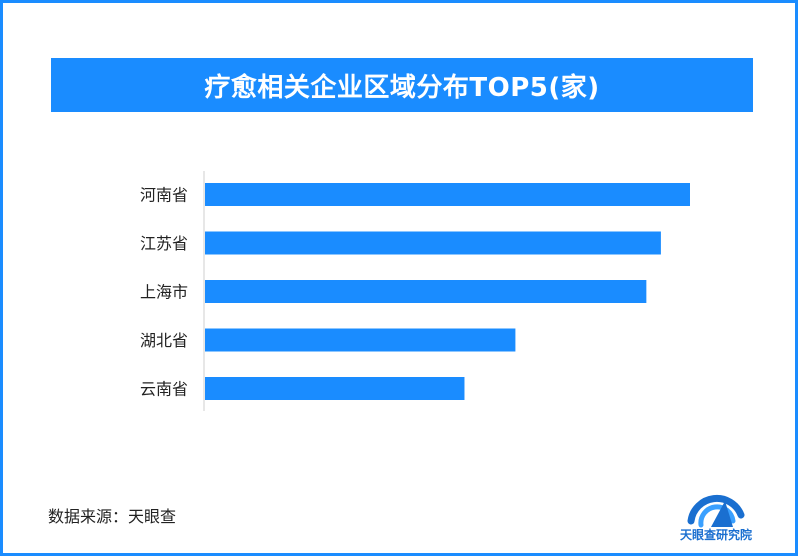 Image resolution: width=798 pixels, height=556 pixels. Describe the element at coordinates (715, 535) in the screenshot. I see `logo-label: 天眼查研究院` at that location.